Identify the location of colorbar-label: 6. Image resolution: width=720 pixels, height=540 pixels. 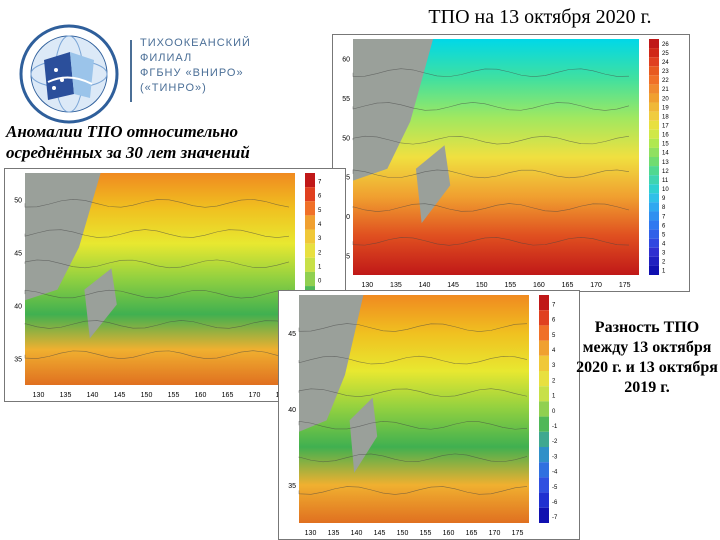
(664, 226).